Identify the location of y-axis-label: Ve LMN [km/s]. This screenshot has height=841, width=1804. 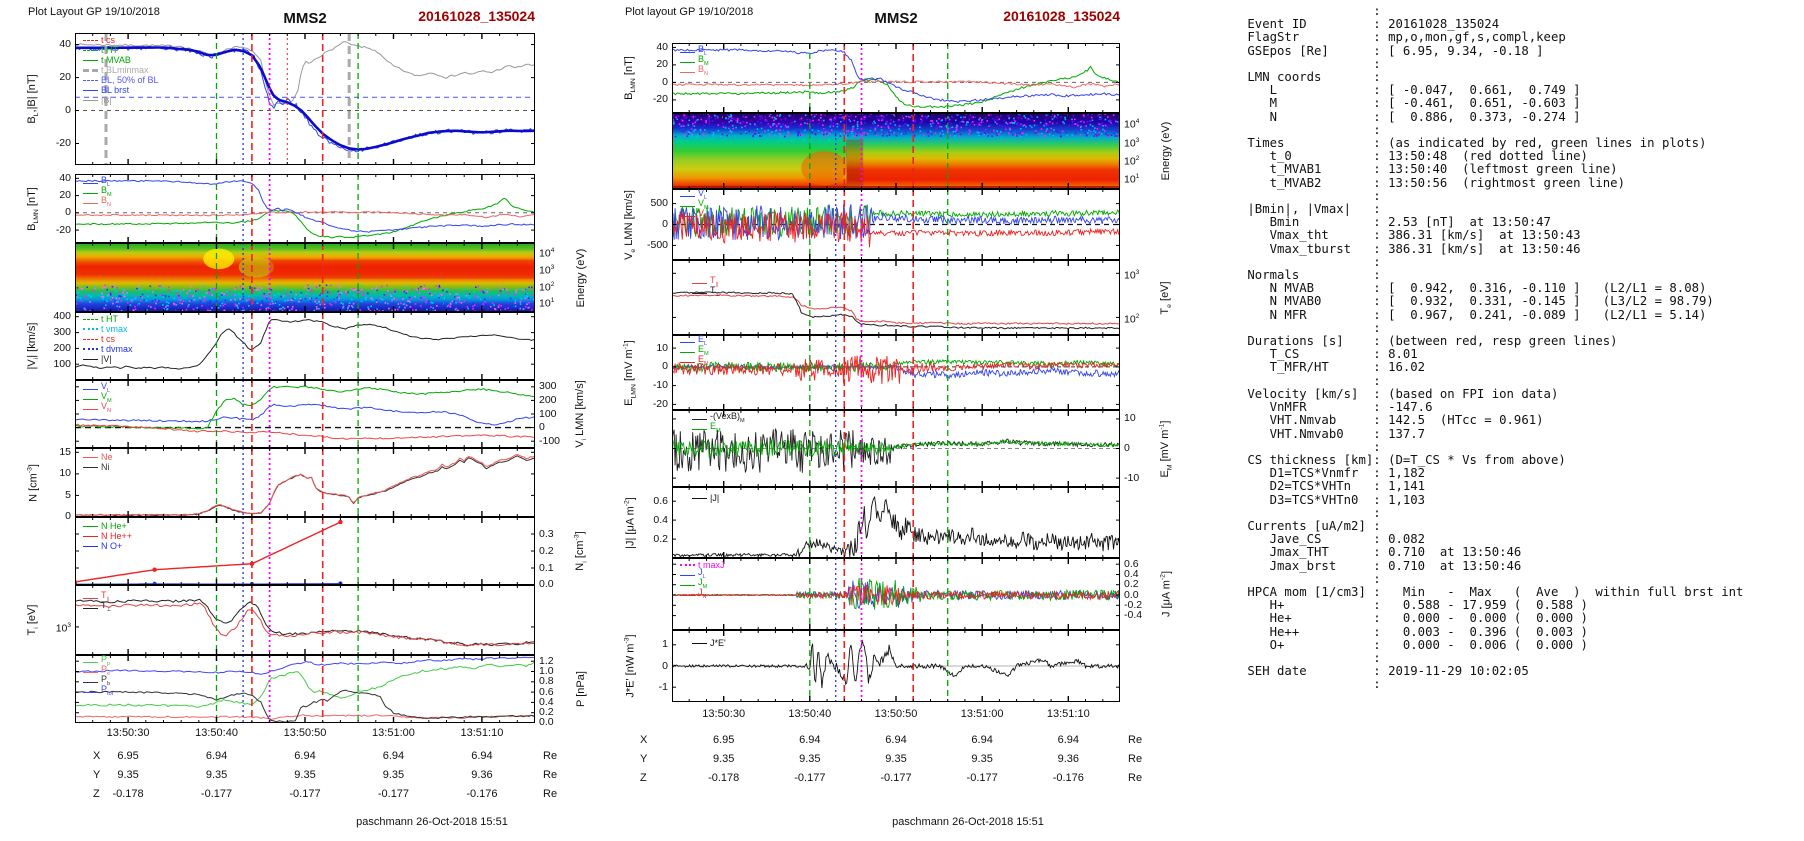
(630, 224).